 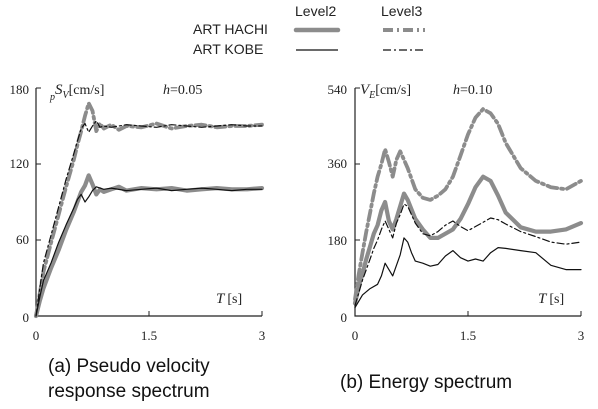 What do you see at coordinates (22, 239) in the screenshot?
I see `y-tick-label: 60` at bounding box center [22, 239].